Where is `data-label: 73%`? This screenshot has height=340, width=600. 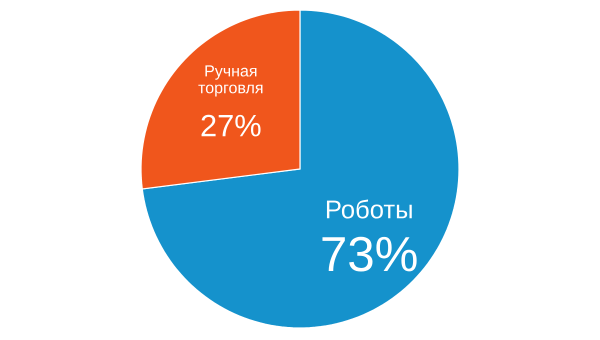 data-label: 73% is located at coordinates (369, 254).